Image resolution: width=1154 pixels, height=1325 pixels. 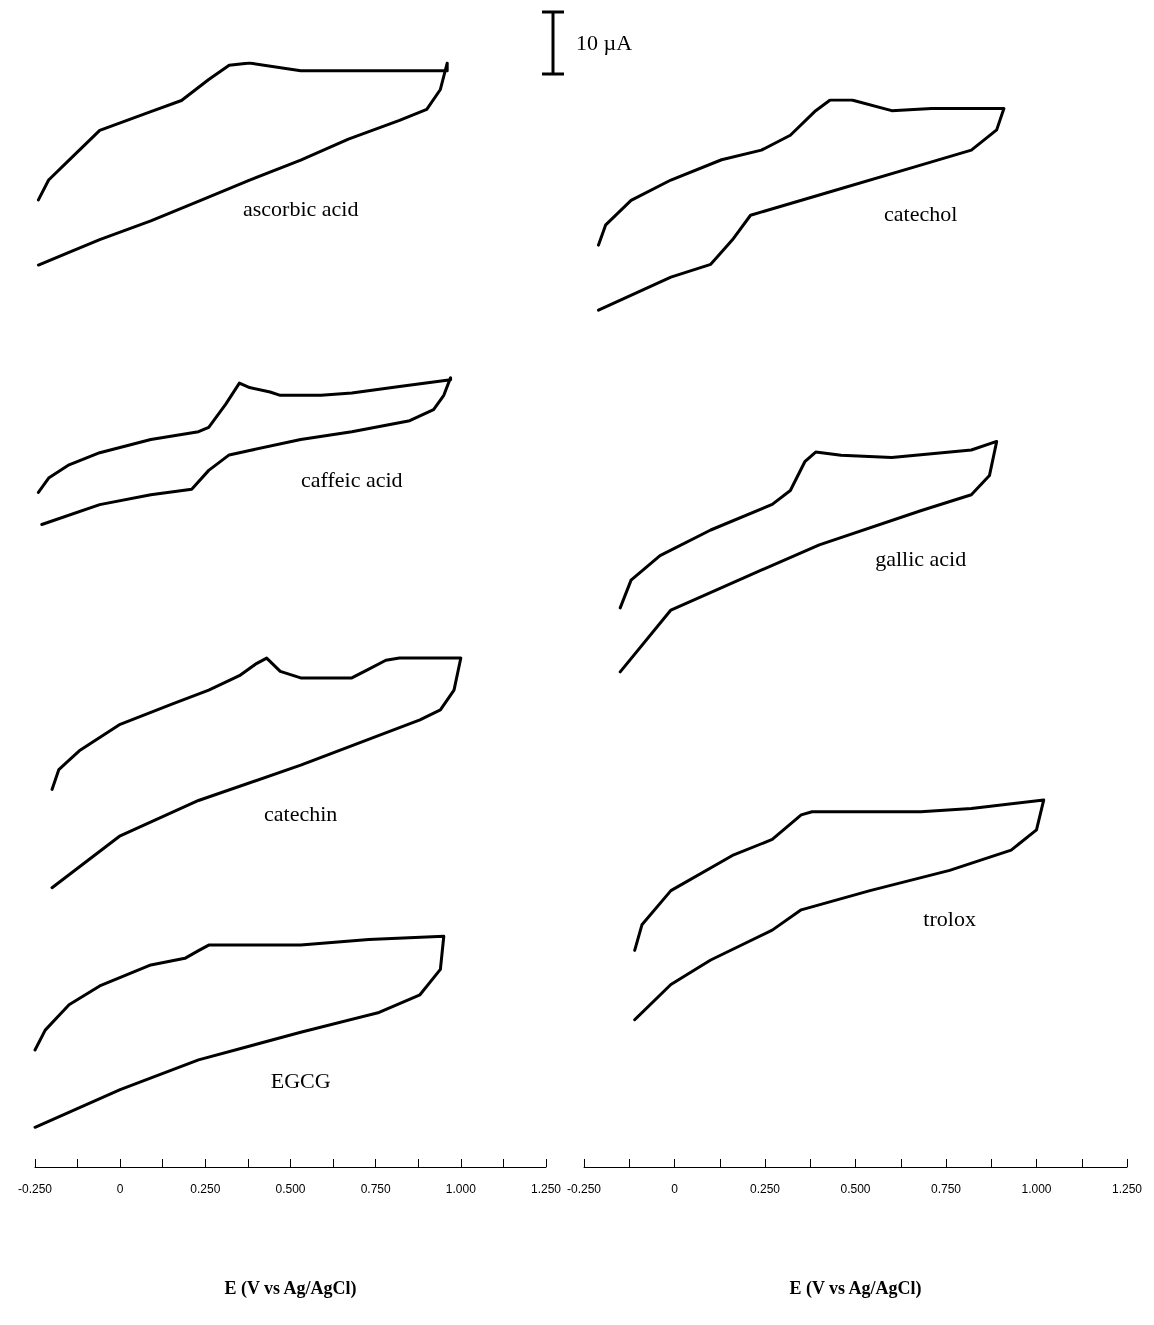 I want to click on series-label: caffeic acid, so click(x=352, y=480).